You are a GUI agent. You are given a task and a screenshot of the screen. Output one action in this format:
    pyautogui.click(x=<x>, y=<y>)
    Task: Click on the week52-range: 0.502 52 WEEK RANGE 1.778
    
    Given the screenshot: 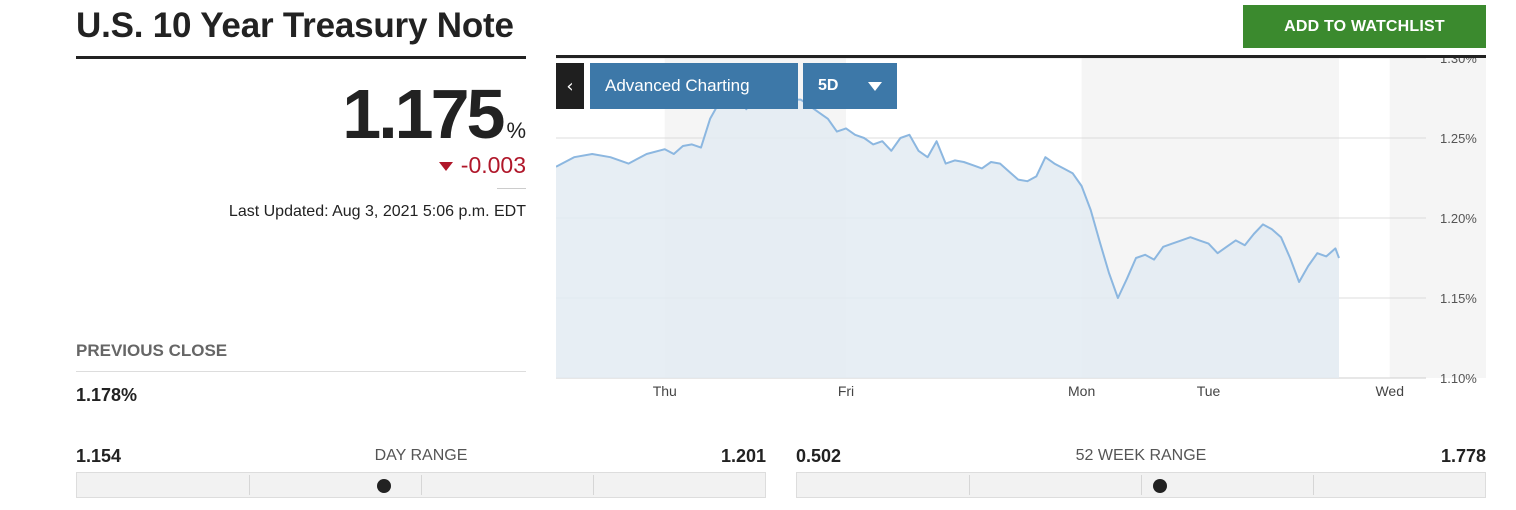 What is the action you would take?
    pyautogui.click(x=1141, y=472)
    